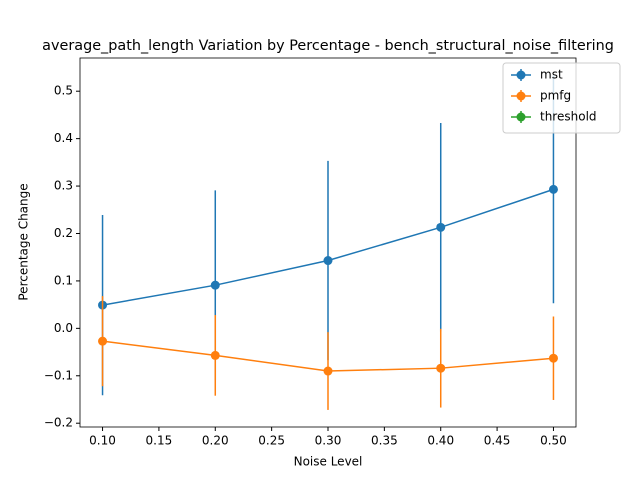 The height and width of the screenshot is (480, 640). Describe the element at coordinates (568, 117) in the screenshot. I see `legend-label: threshold` at that location.